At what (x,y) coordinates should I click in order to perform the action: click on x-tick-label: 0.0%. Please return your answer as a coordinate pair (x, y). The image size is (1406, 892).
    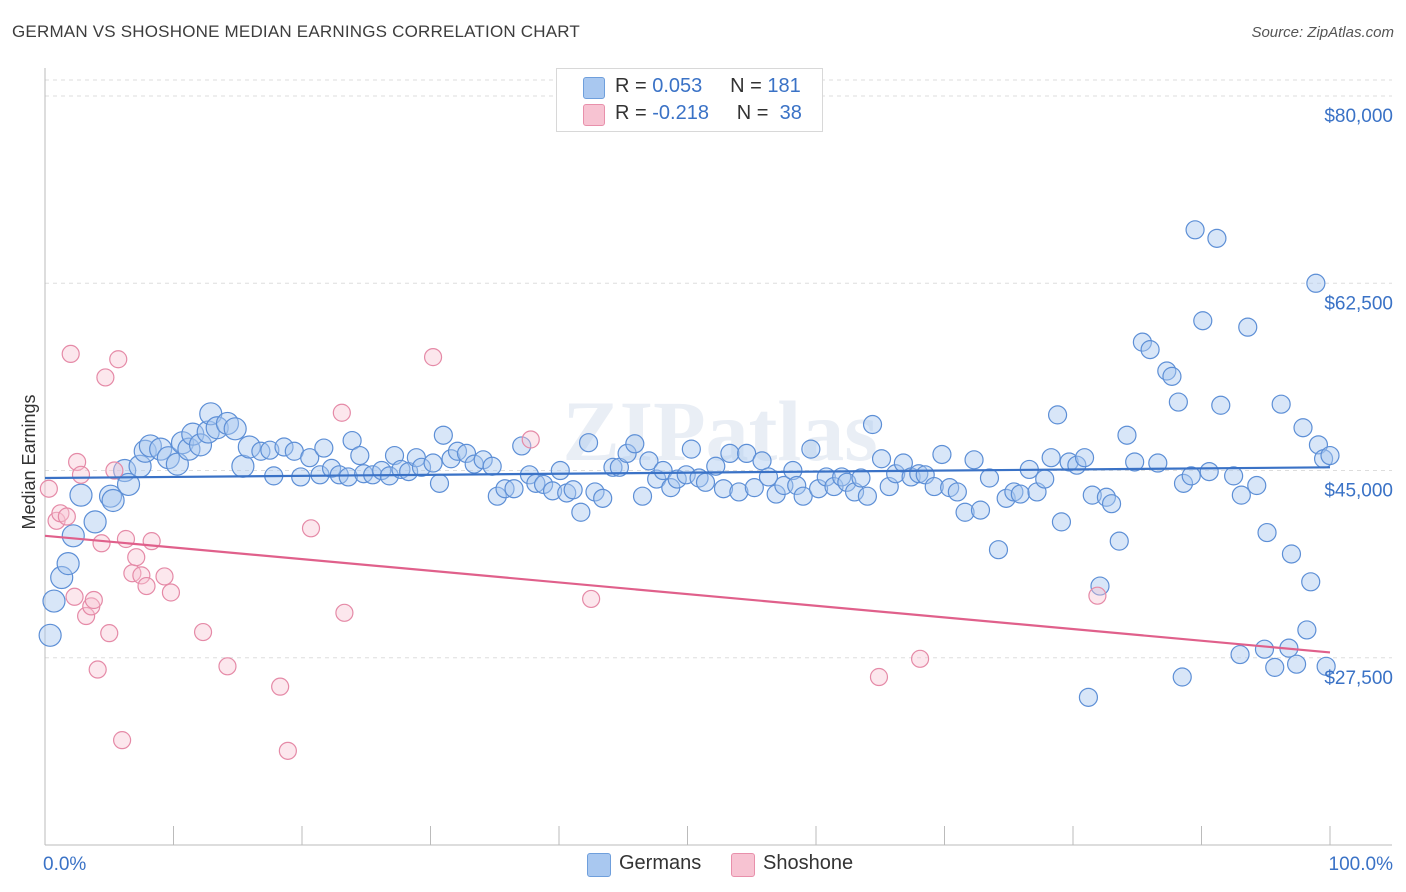
    Looking at the image, I should click on (64, 864).